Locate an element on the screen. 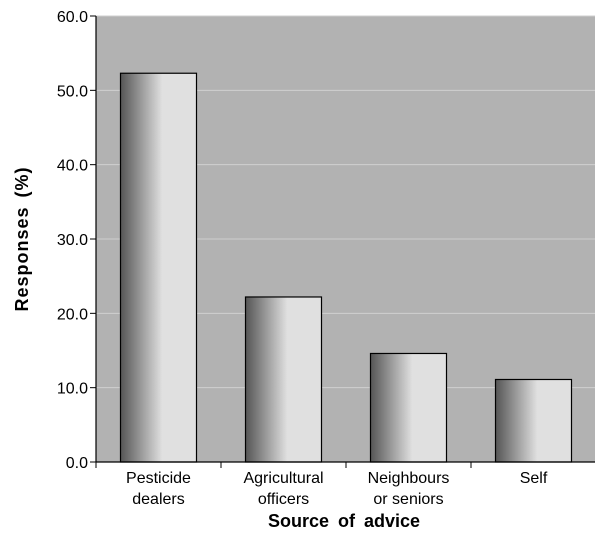 Image resolution: width=595 pixels, height=533 pixels. y-tick-label: 40.0 is located at coordinates (72, 166).